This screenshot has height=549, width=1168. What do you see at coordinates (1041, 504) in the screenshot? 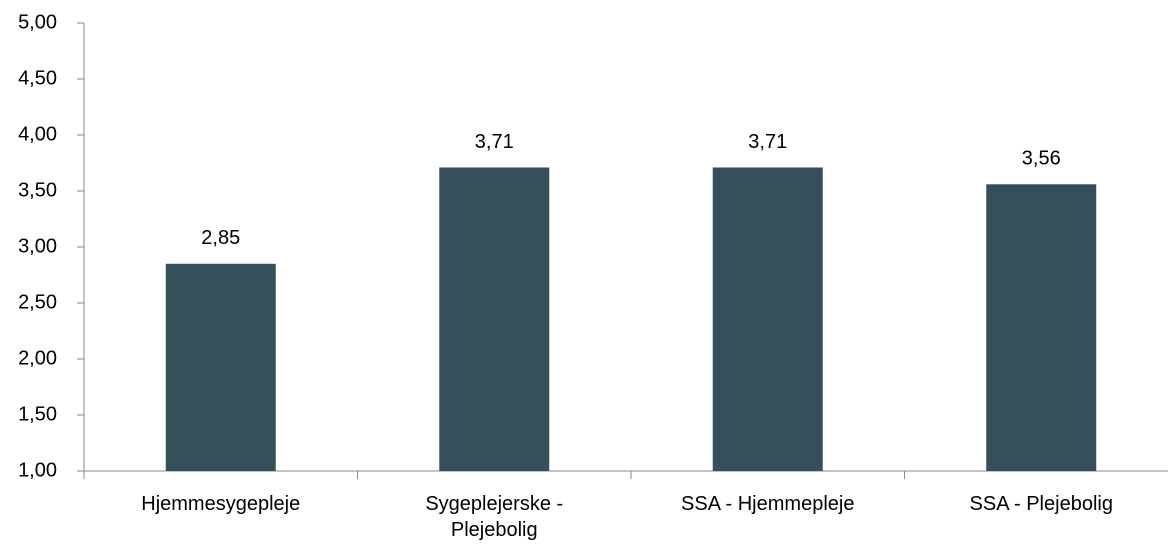
I see `x-tick-label: SSA - Plejebolig` at bounding box center [1041, 504].